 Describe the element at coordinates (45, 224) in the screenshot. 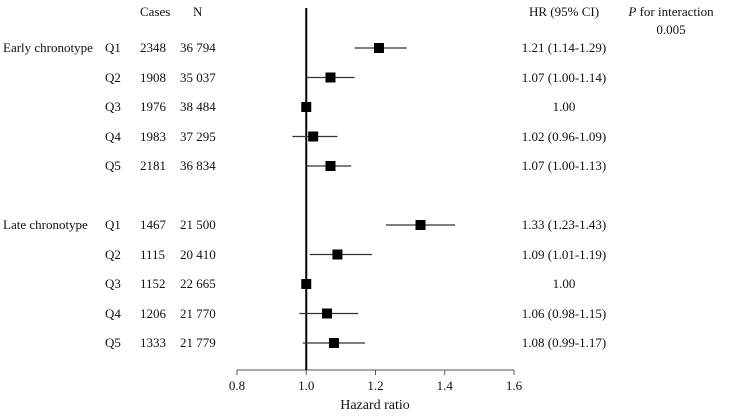

I see `group-label-late: Late chronotype` at that location.